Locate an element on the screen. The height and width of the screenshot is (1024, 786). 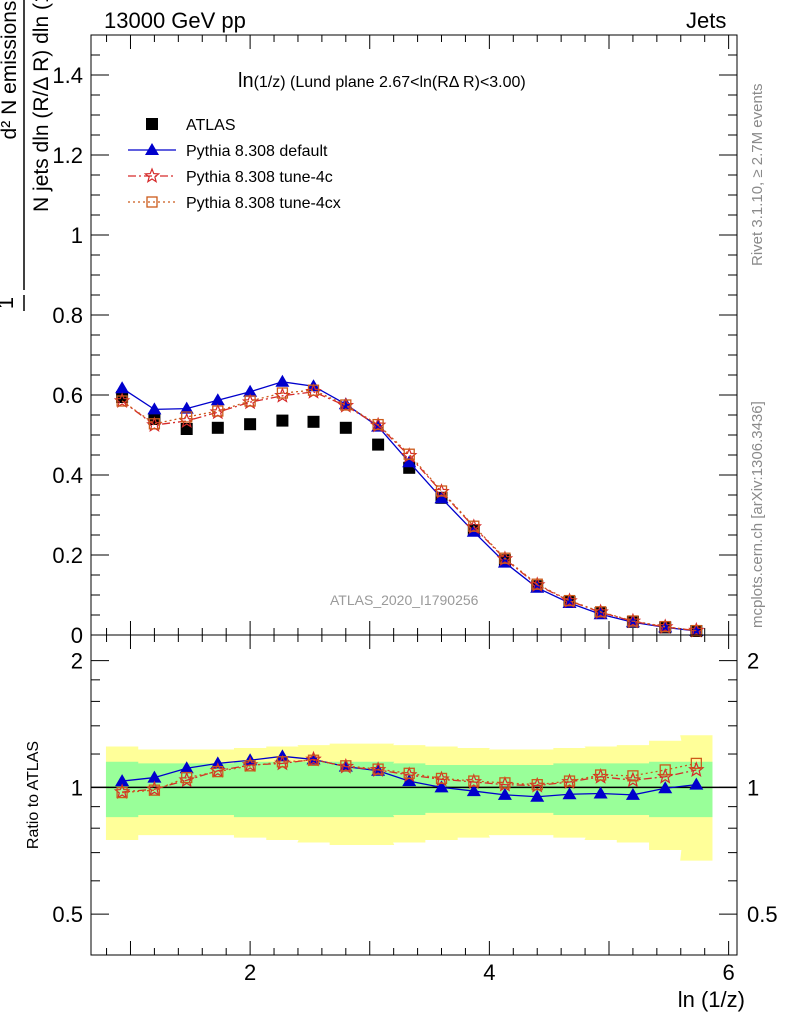
watermark: ATLAS_2020_I1790256 is located at coordinates (404, 600).